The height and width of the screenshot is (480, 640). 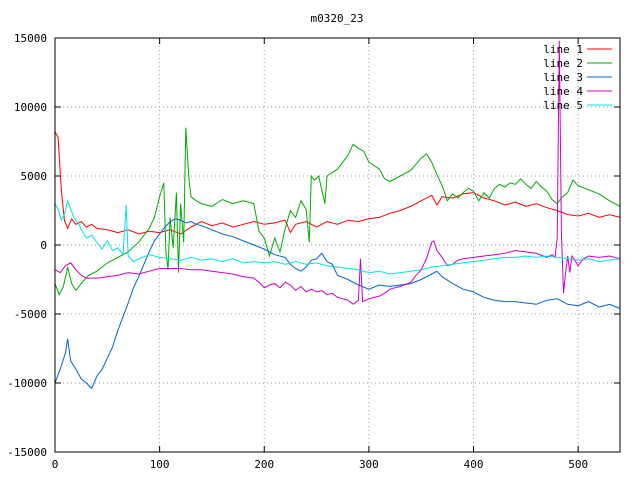 I want to click on series-line, so click(x=337, y=237).